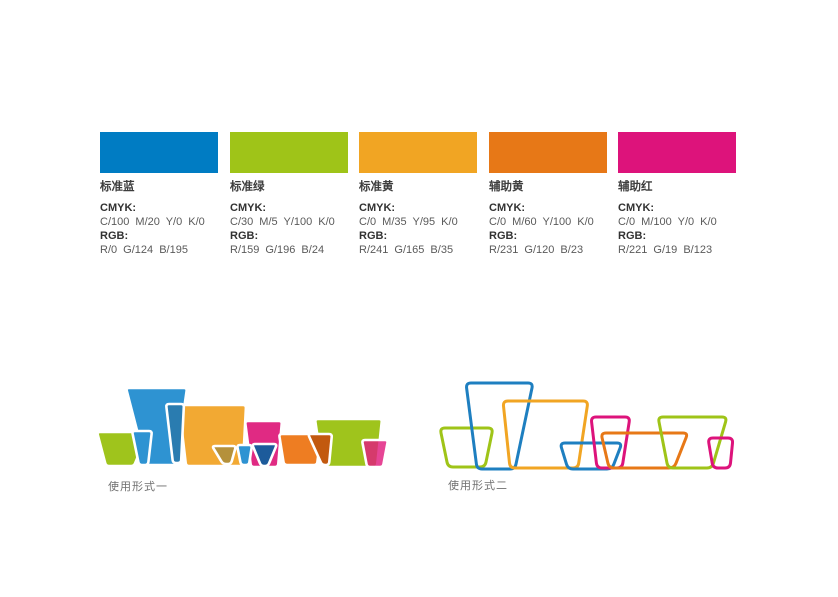  I want to click on logo-usage-form-2-graphic, so click(587, 426).